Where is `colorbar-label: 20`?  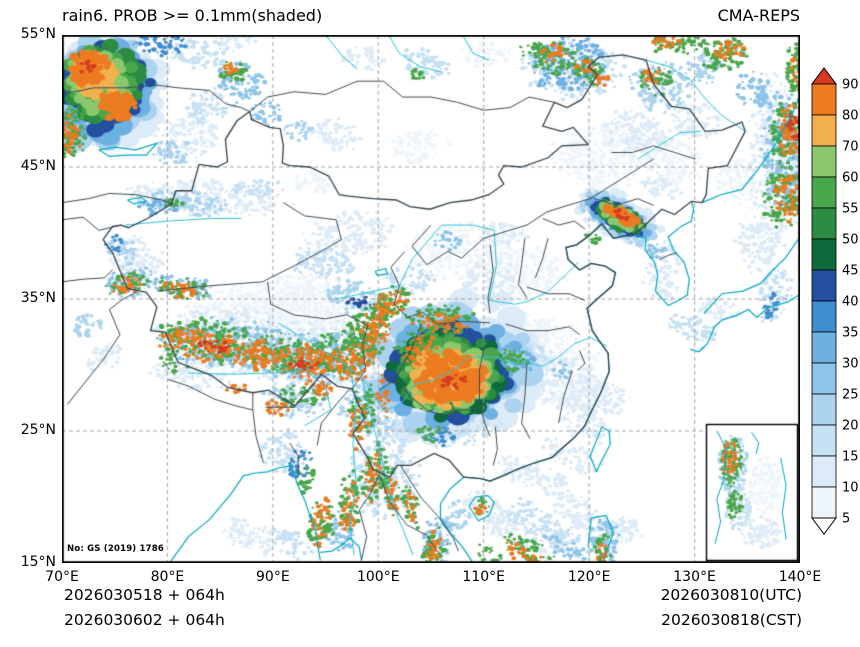
colorbar-label: 20 is located at coordinates (850, 426).